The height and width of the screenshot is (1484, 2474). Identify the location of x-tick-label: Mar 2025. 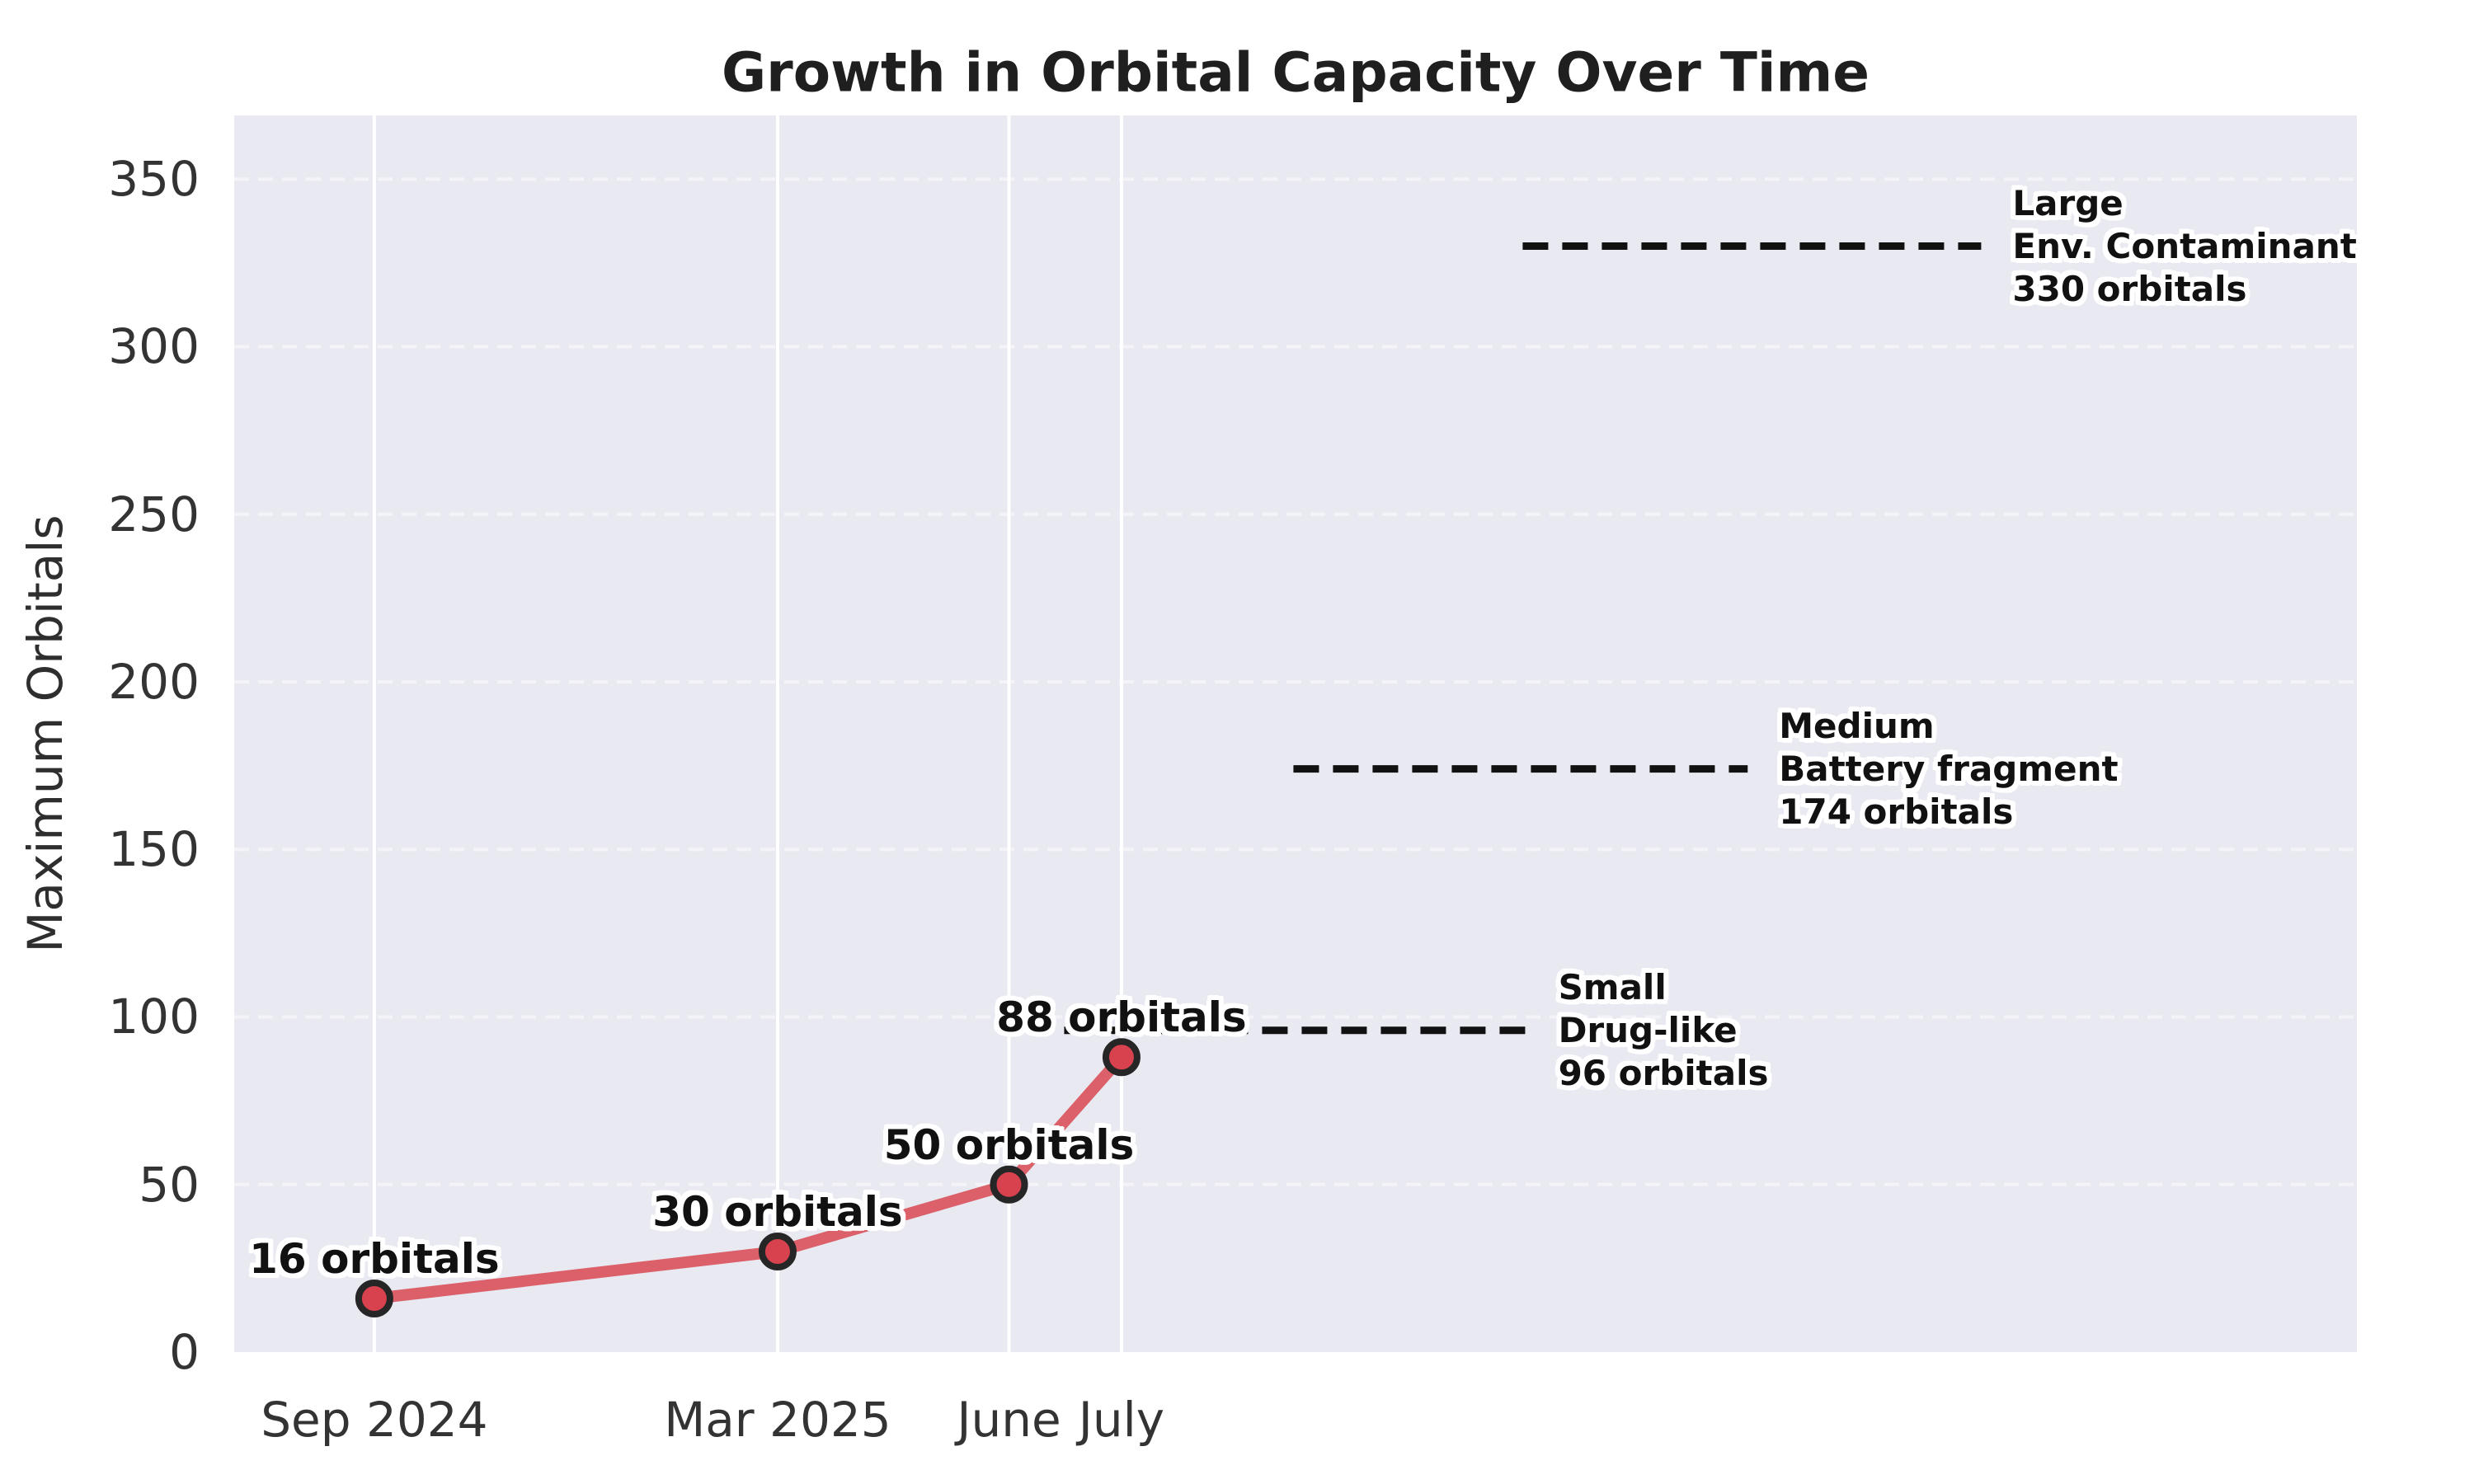
(777, 1420).